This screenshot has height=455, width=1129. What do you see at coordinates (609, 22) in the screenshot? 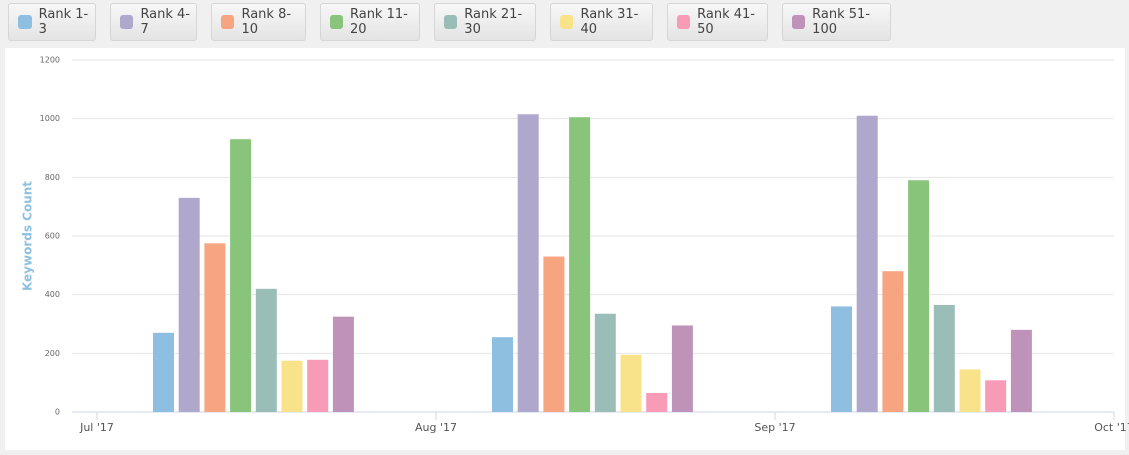
I see `legend-label: Rank 31-40` at bounding box center [609, 22].